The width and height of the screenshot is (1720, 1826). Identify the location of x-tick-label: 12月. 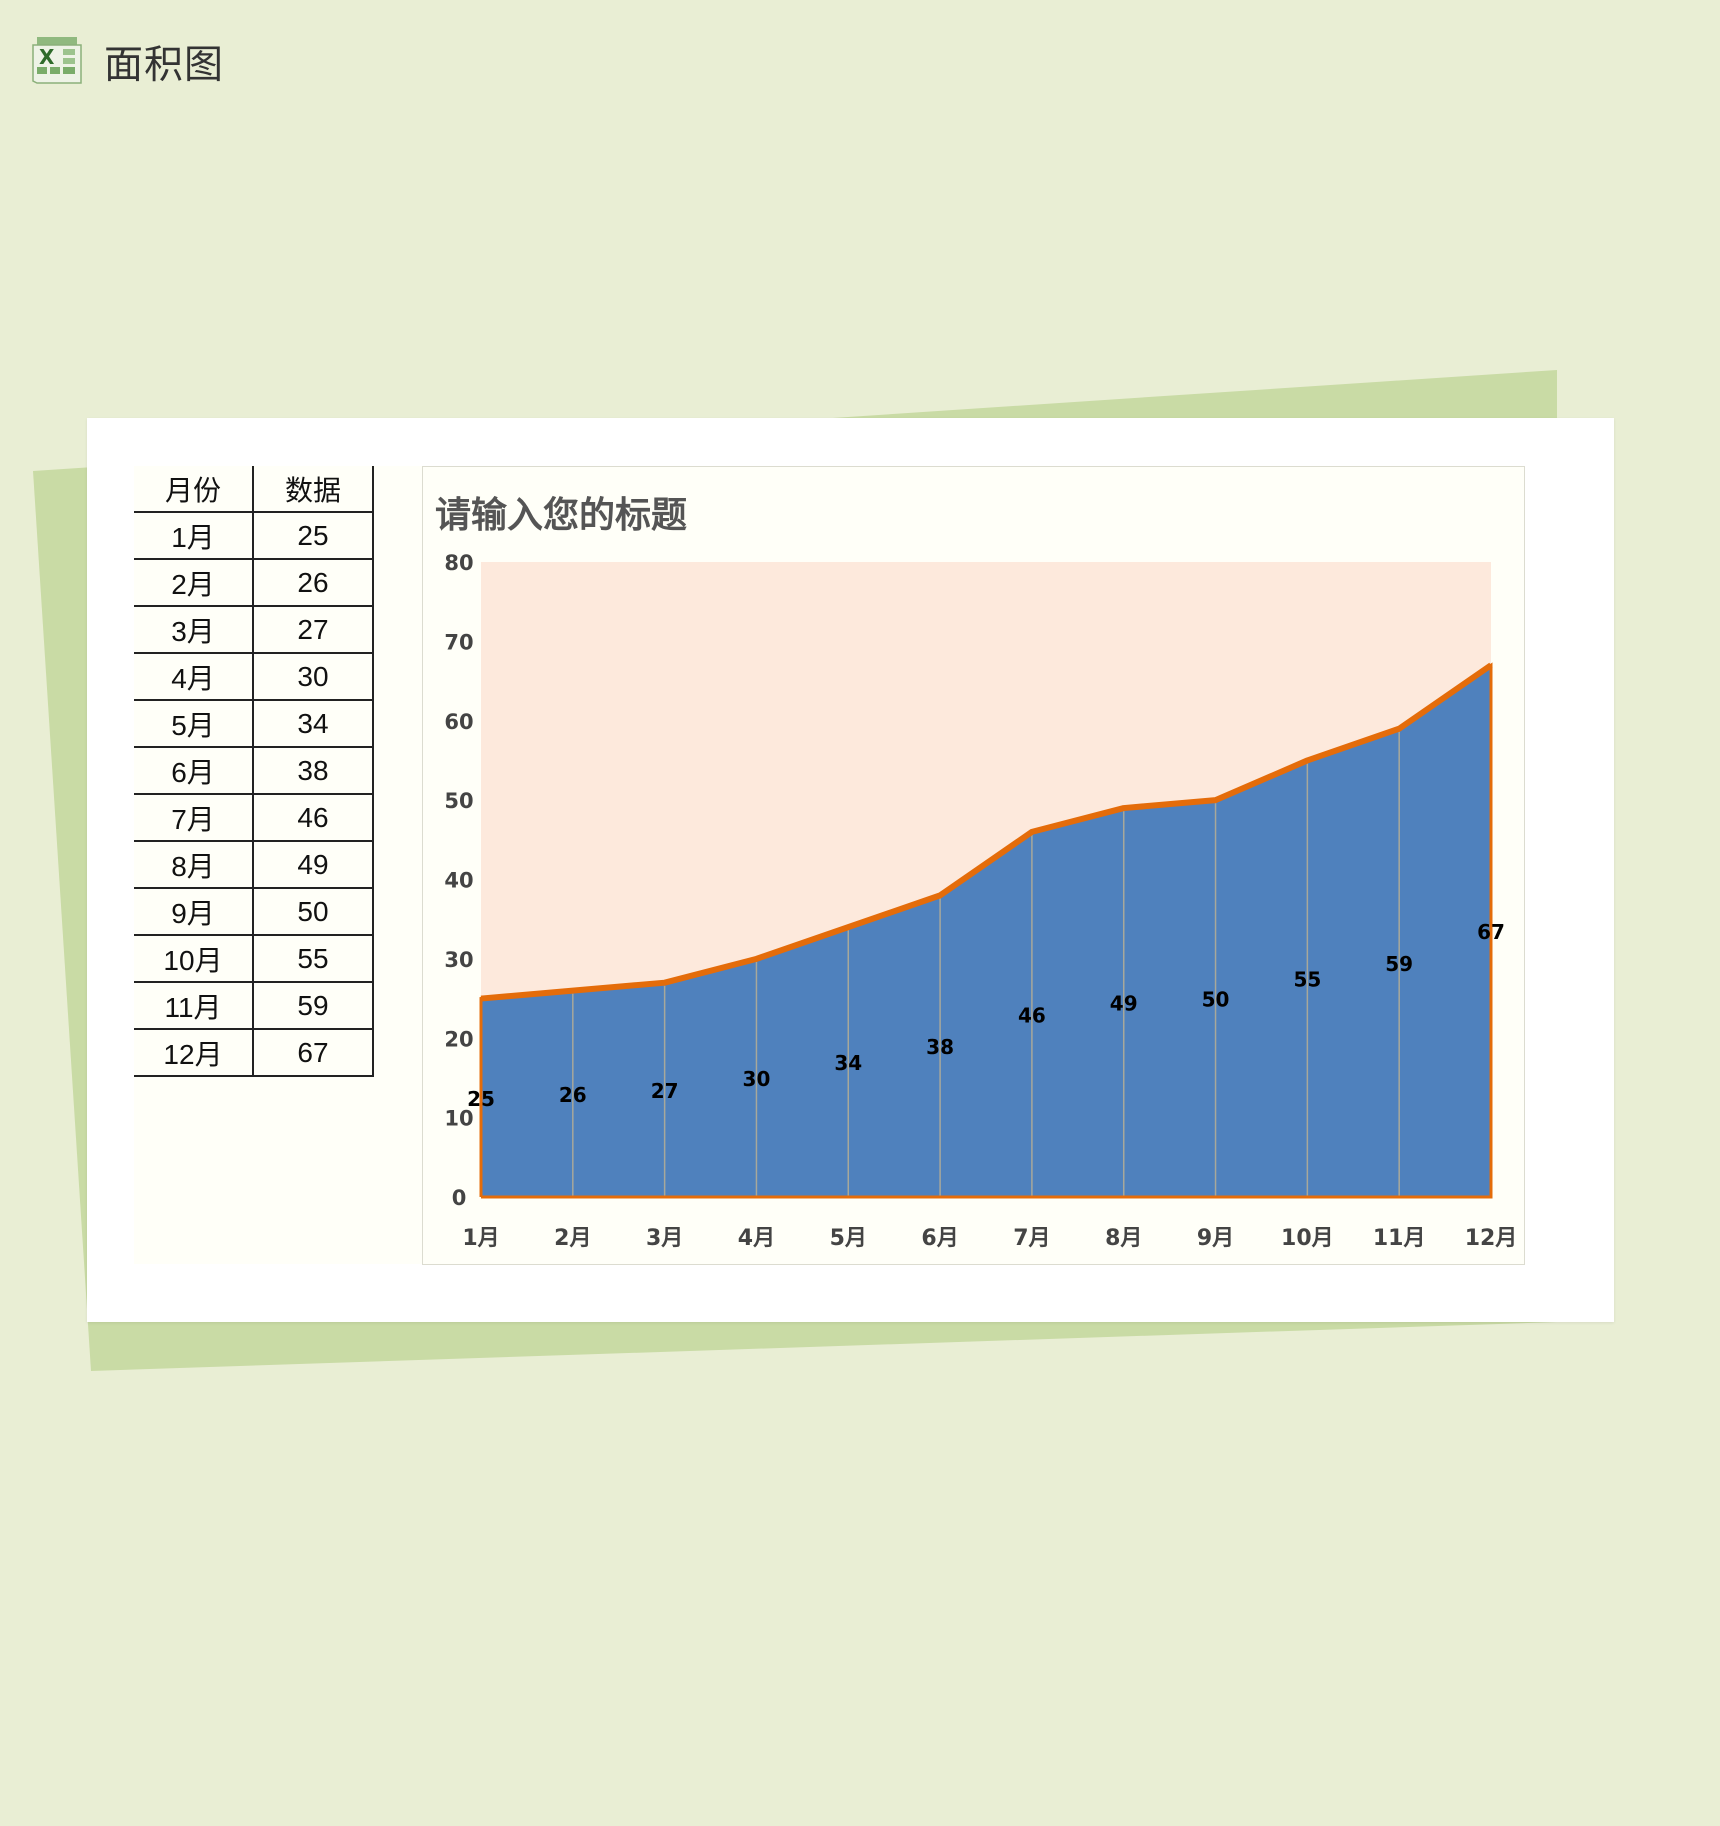
(1491, 1238).